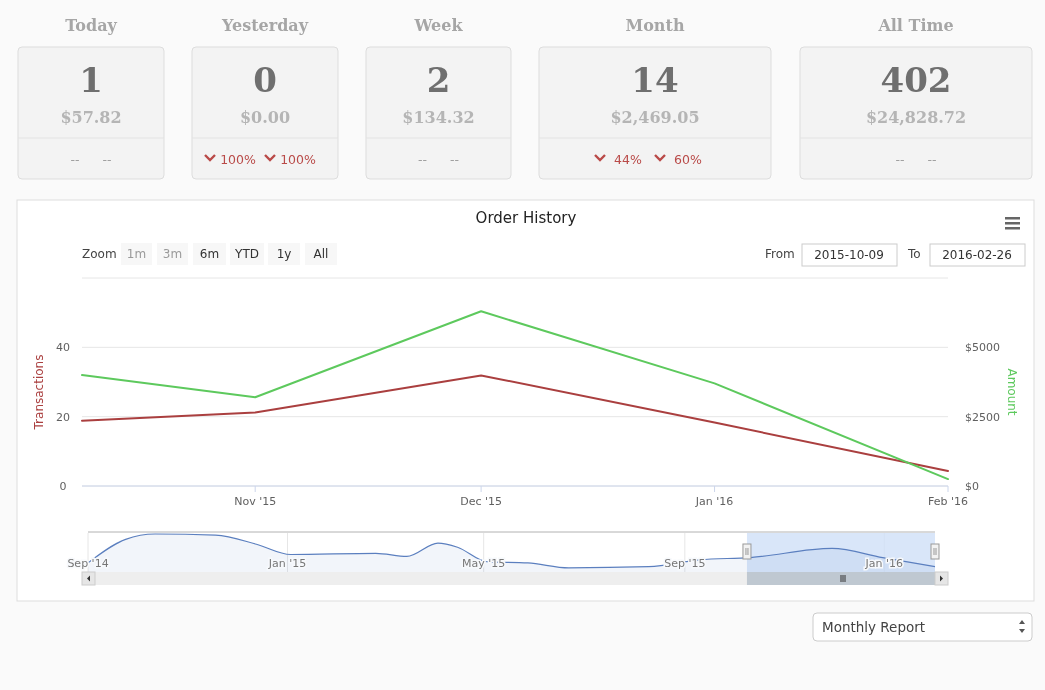 This screenshot has width=1045, height=690. I want to click on text: 60%, so click(688, 159).